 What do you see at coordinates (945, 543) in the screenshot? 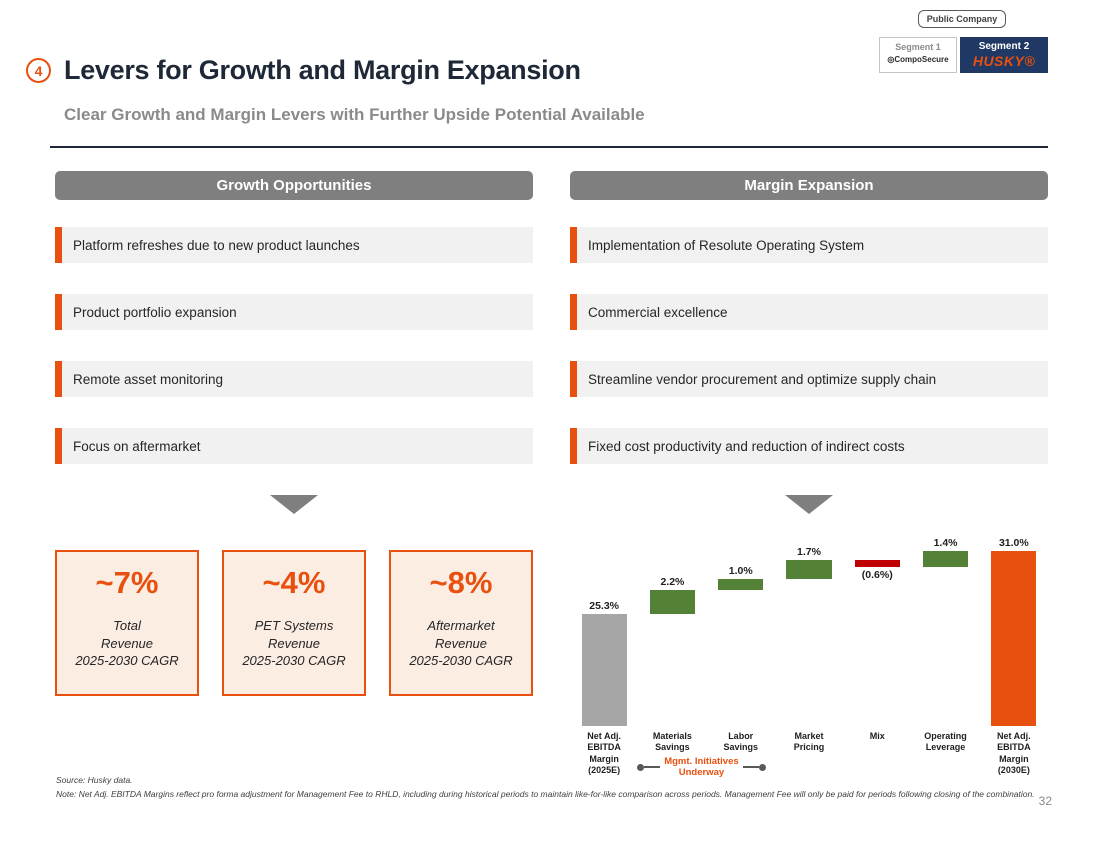
I see `waterfall-value: 1.4%` at bounding box center [945, 543].